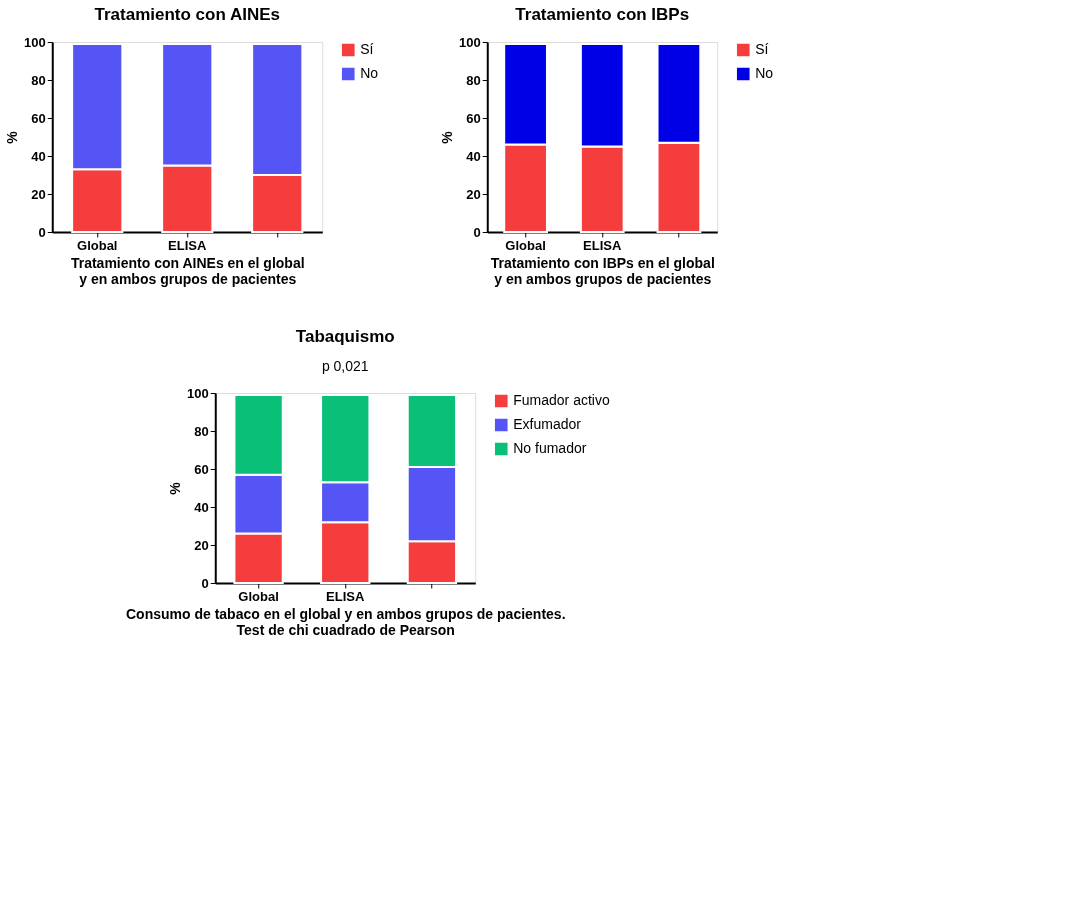  What do you see at coordinates (561, 400) in the screenshot?
I see `legend-label: Fumador activo` at bounding box center [561, 400].